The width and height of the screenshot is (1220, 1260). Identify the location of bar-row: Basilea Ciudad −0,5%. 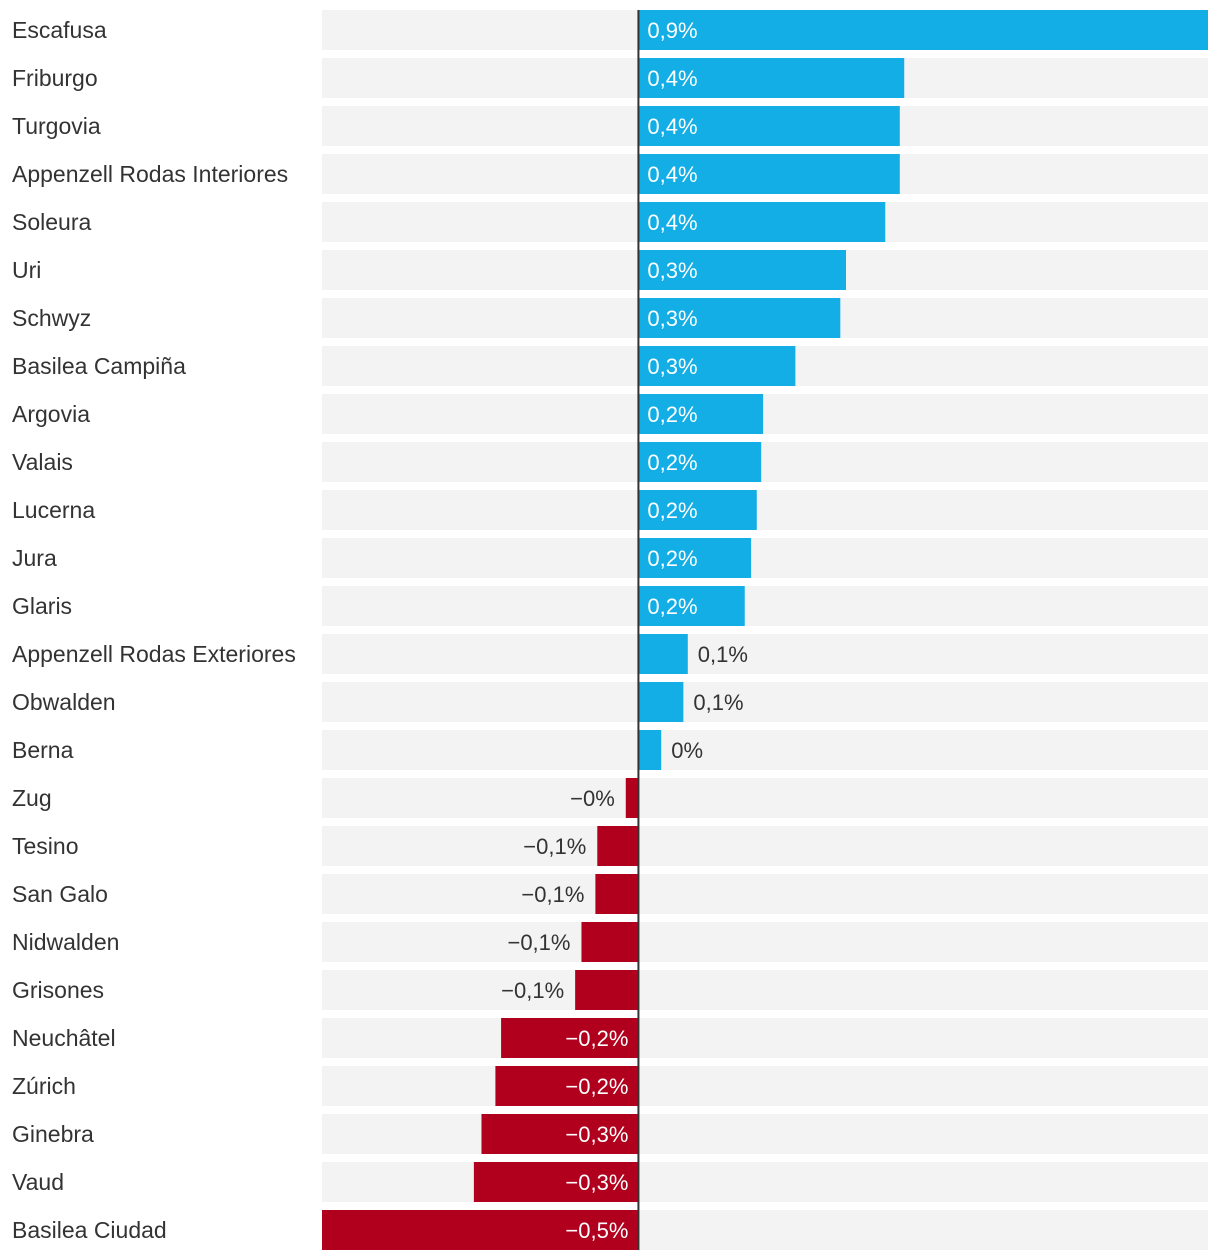
(610, 1230).